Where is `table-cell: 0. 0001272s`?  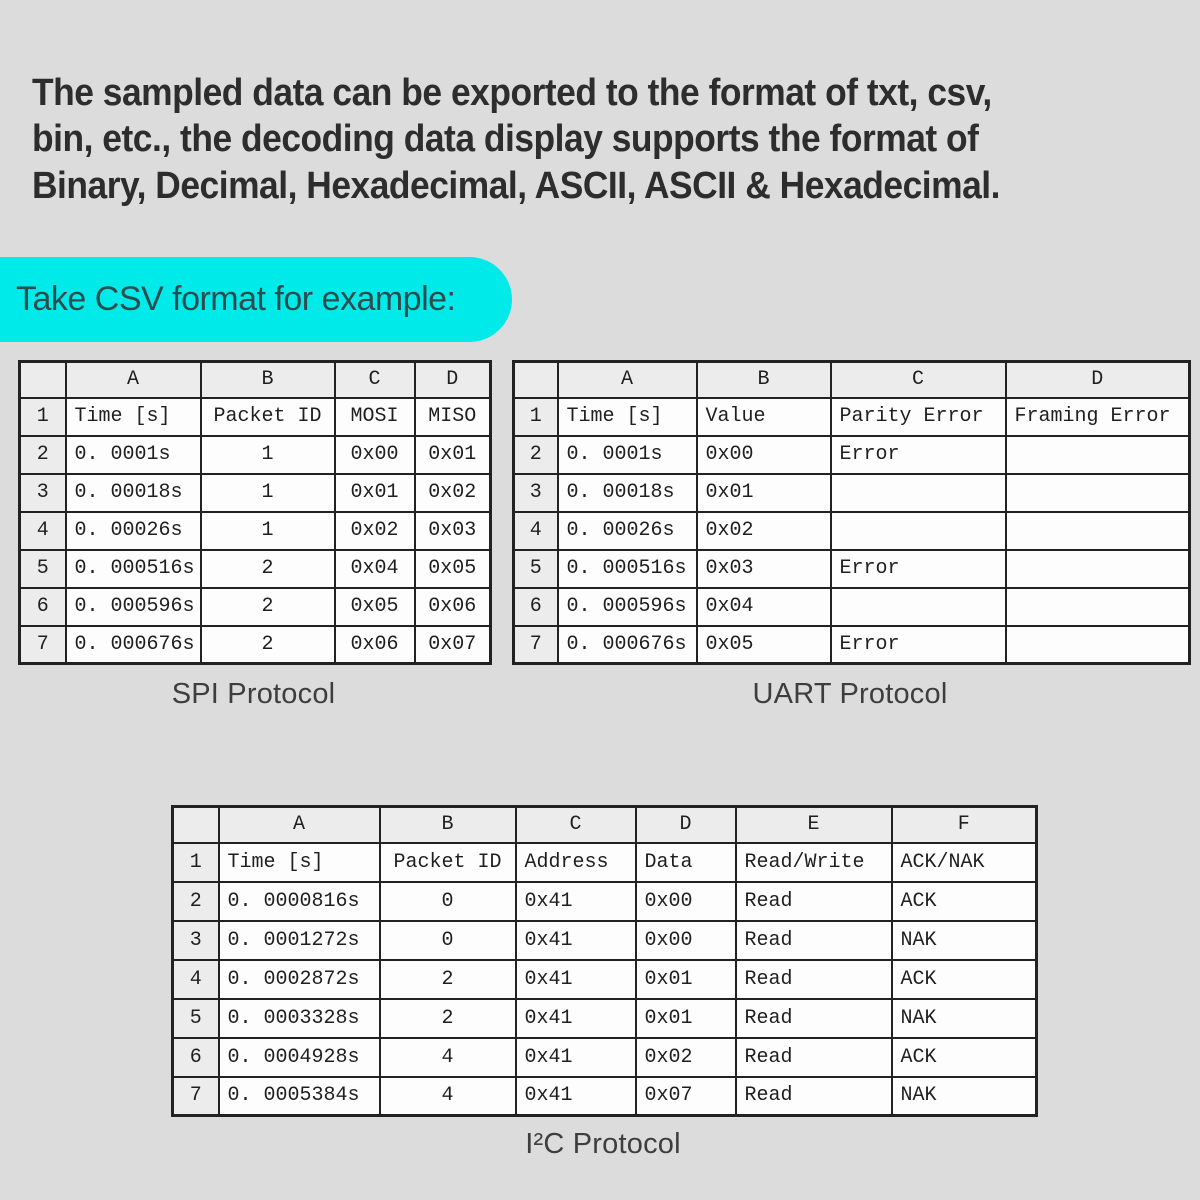 table-cell: 0. 0001272s is located at coordinates (299, 940).